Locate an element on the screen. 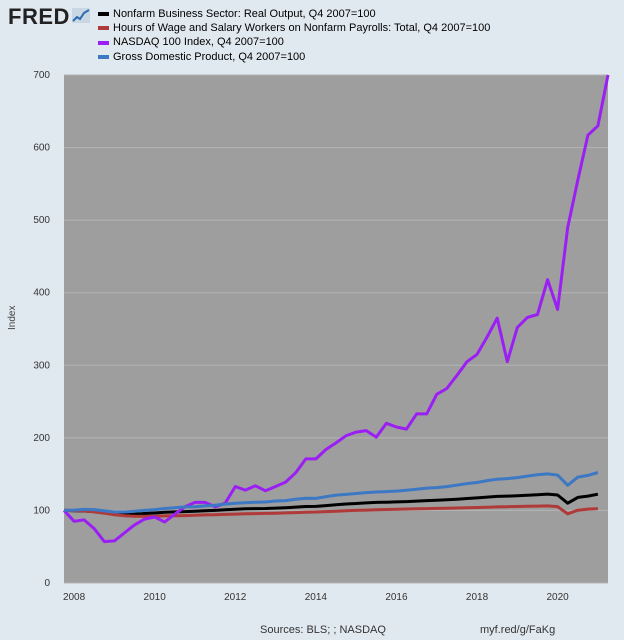 This screenshot has width=624, height=640. trend-line-icon is located at coordinates (81, 15).